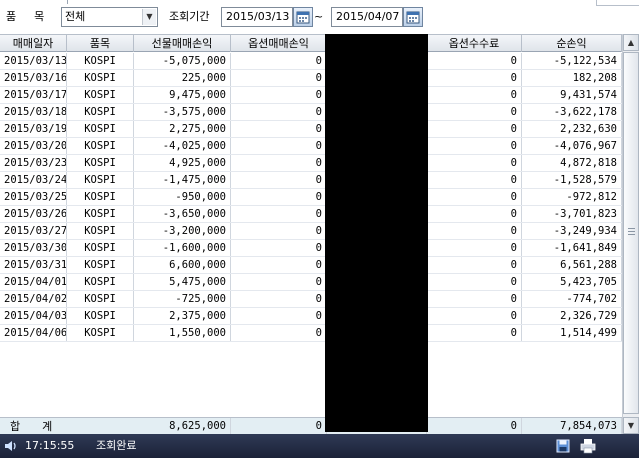  What do you see at coordinates (572, 197) in the screenshot?
I see `cell-net-pl: -972,812` at bounding box center [572, 197].